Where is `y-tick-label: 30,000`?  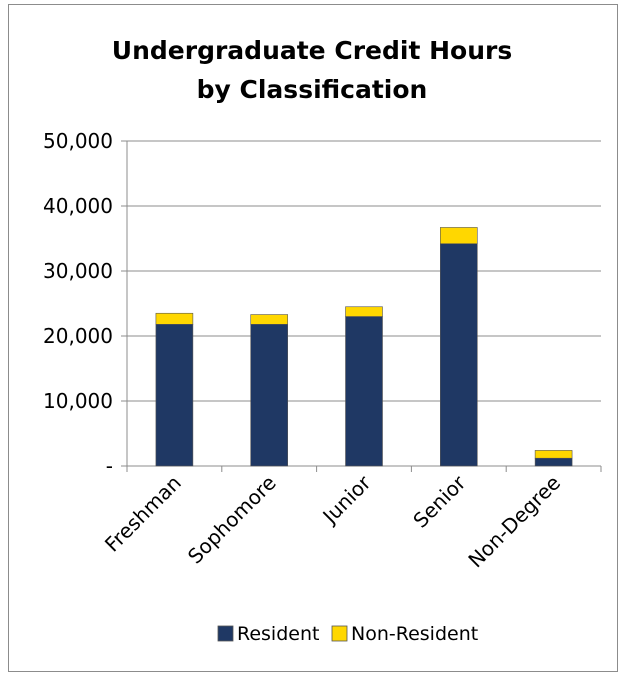
y-tick-label: 30,000 is located at coordinates (78, 271).